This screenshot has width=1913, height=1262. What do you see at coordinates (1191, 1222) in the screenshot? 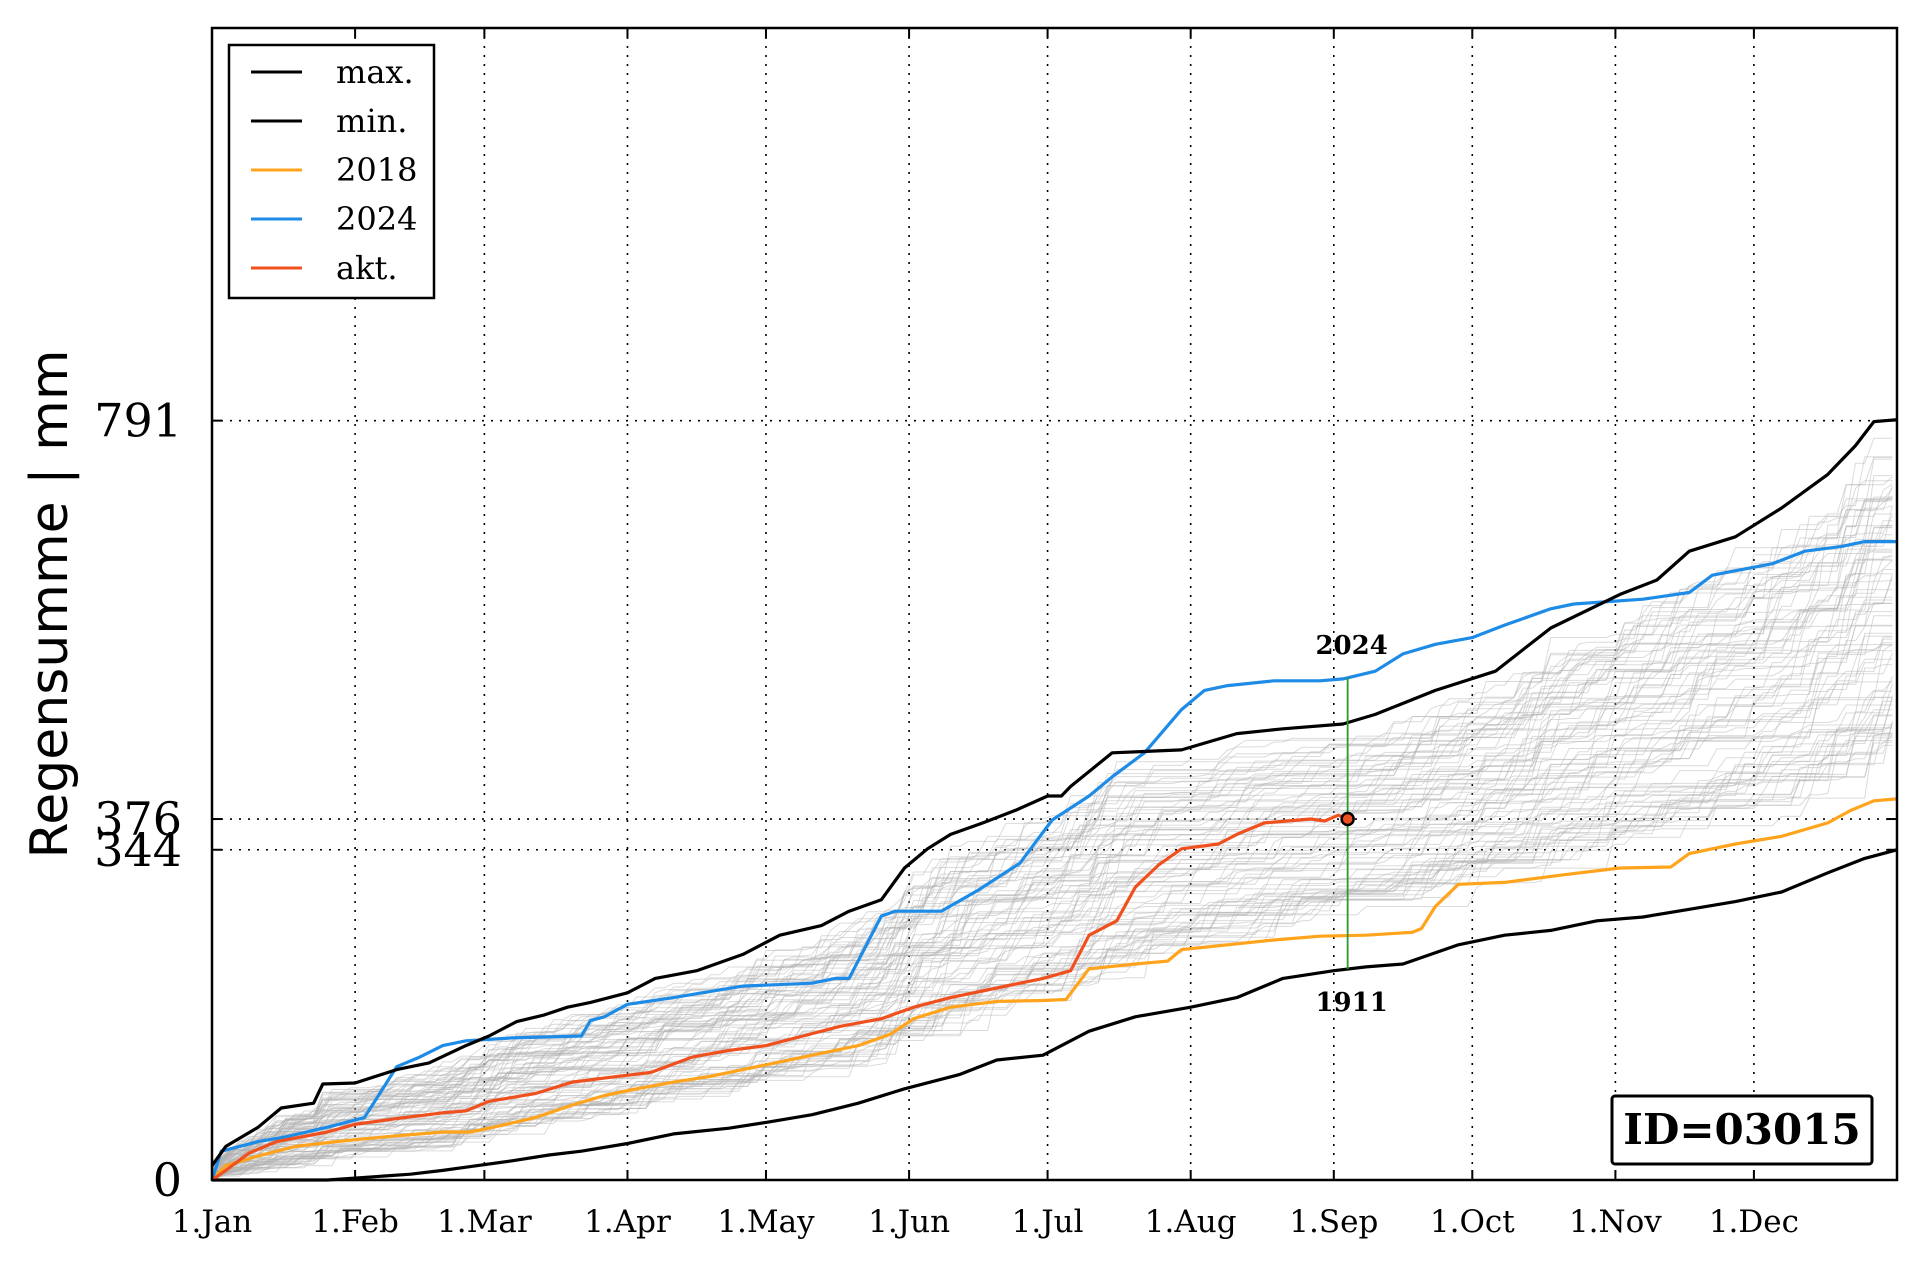
I see `x-tick-label: 1.Aug` at bounding box center [1191, 1222].